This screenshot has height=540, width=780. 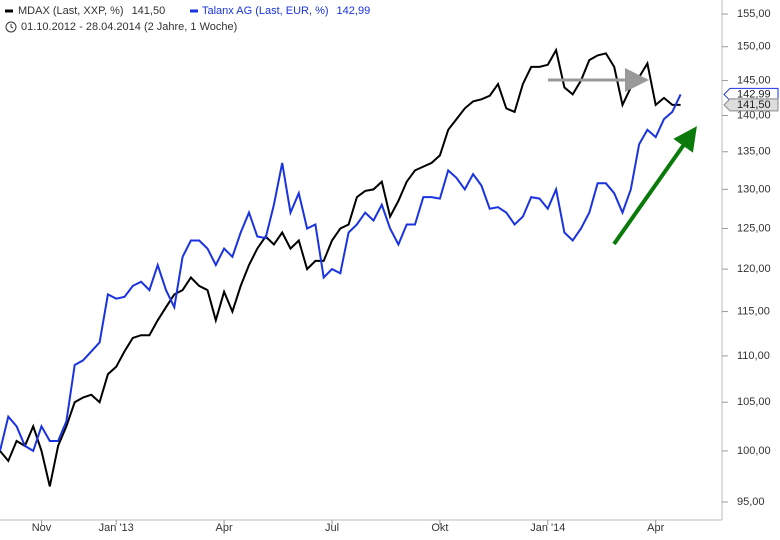 I want to click on last-value-box, so click(x=751, y=105).